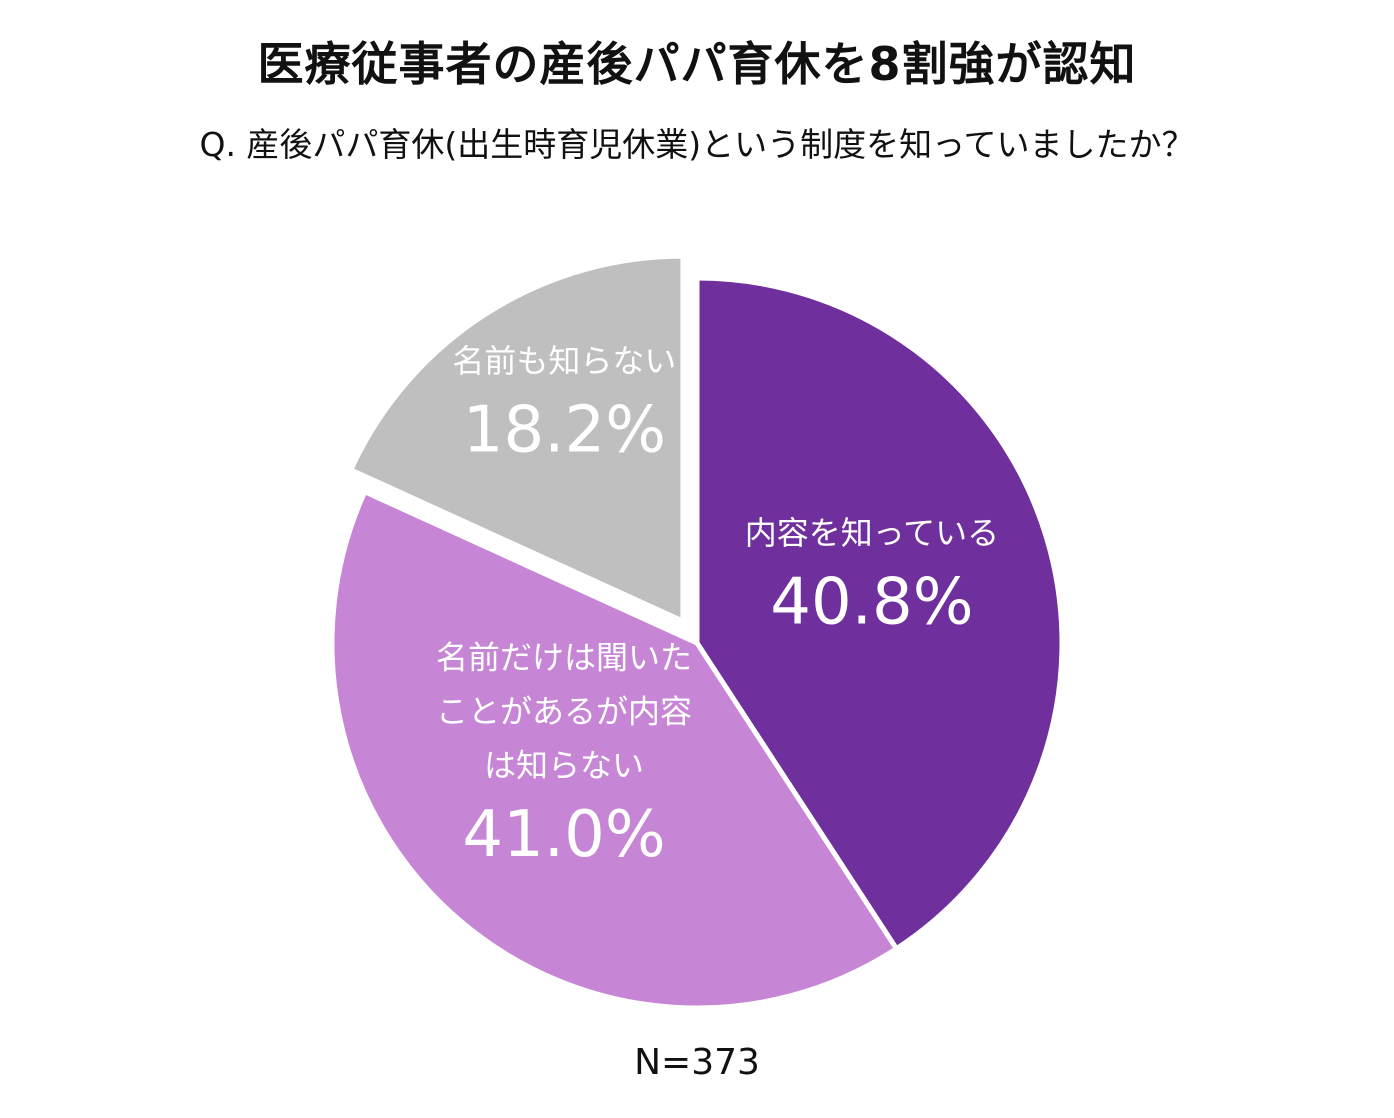 This screenshot has width=1394, height=1118. What do you see at coordinates (564, 361) in the screenshot?
I see `slice-label-2-line-0: 名前も知らない` at bounding box center [564, 361].